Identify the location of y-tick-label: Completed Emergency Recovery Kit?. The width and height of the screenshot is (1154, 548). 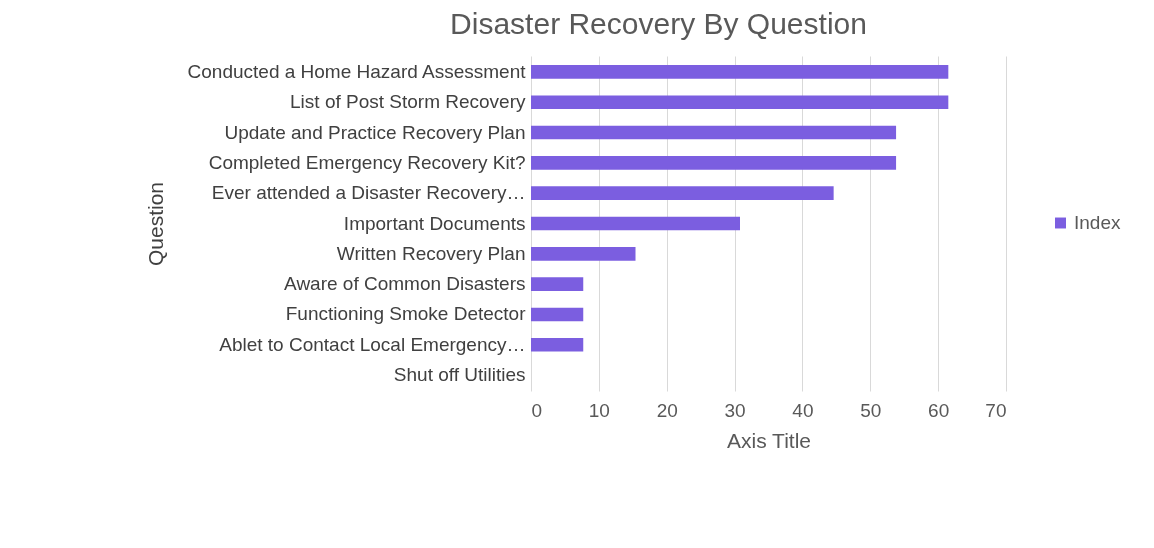
(367, 162).